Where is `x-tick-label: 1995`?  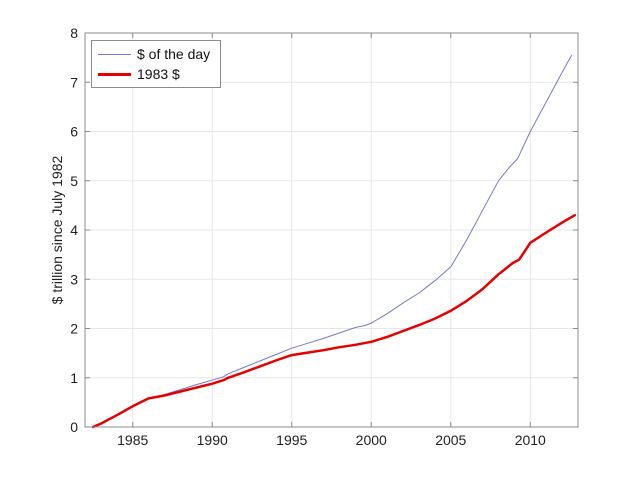 x-tick-label: 1995 is located at coordinates (291, 440).